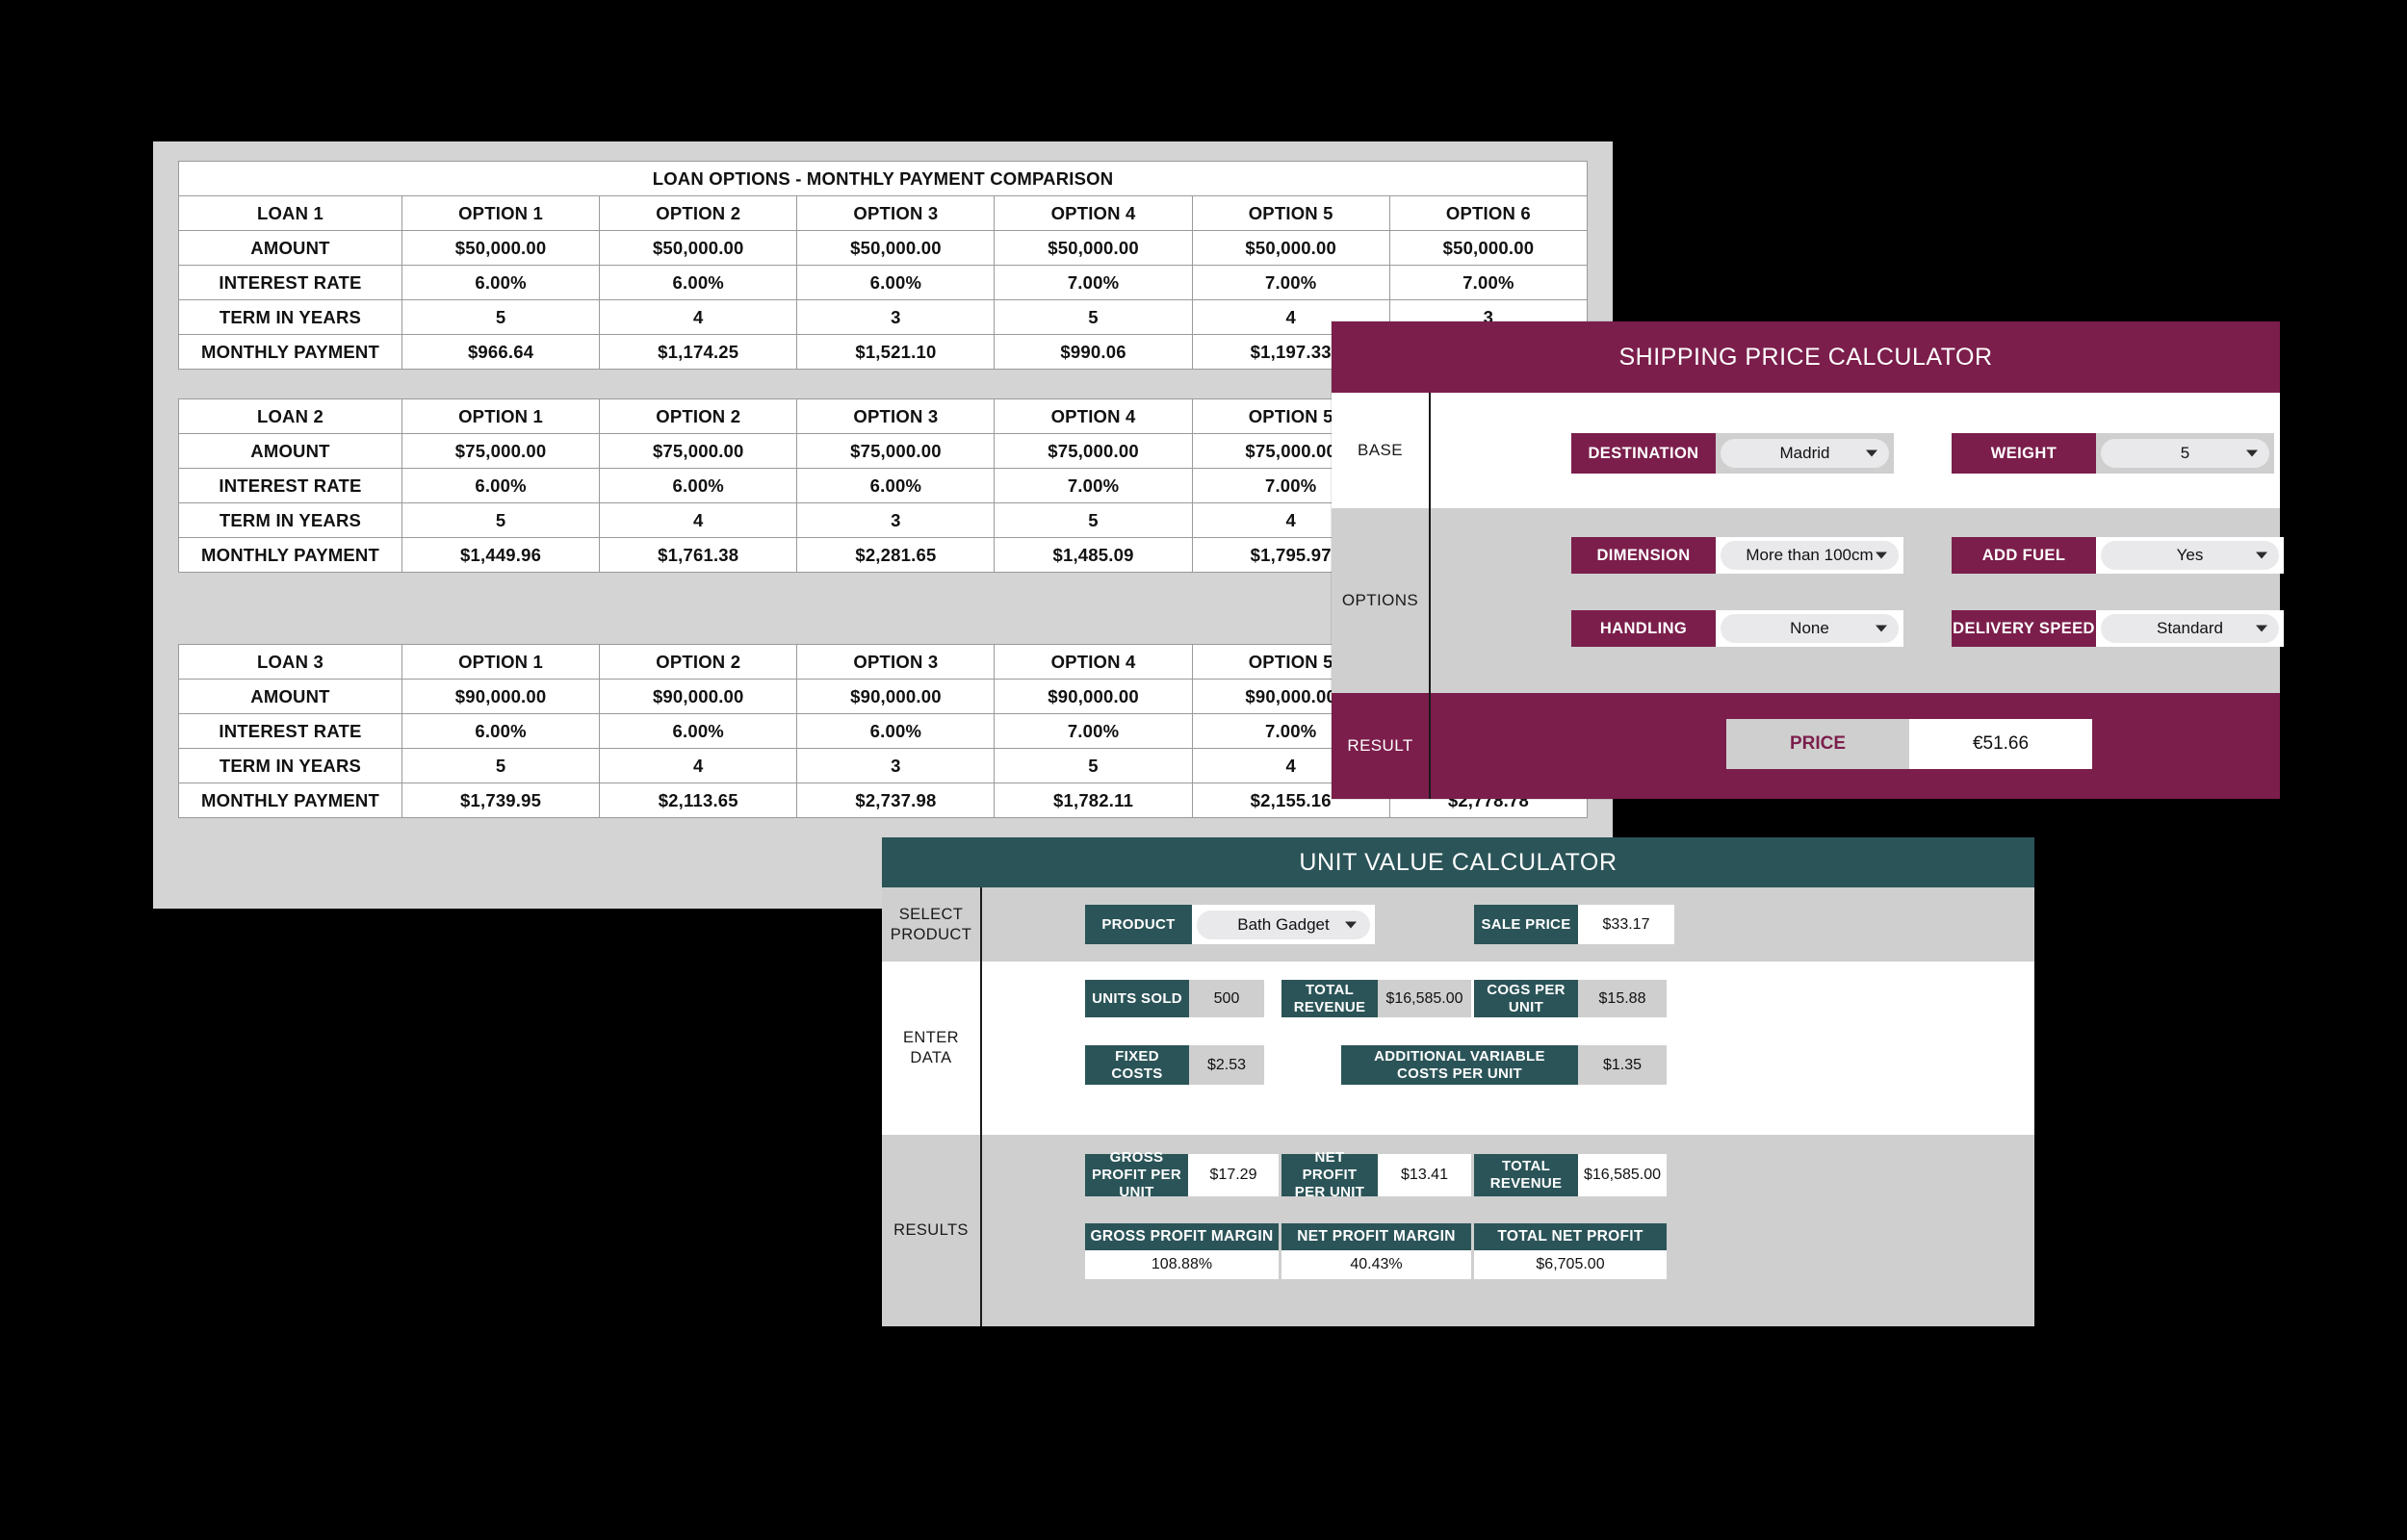 Image resolution: width=2407 pixels, height=1540 pixels. Describe the element at coordinates (1137, 998) in the screenshot. I see `units-sold-label: UNITS SOLD` at that location.